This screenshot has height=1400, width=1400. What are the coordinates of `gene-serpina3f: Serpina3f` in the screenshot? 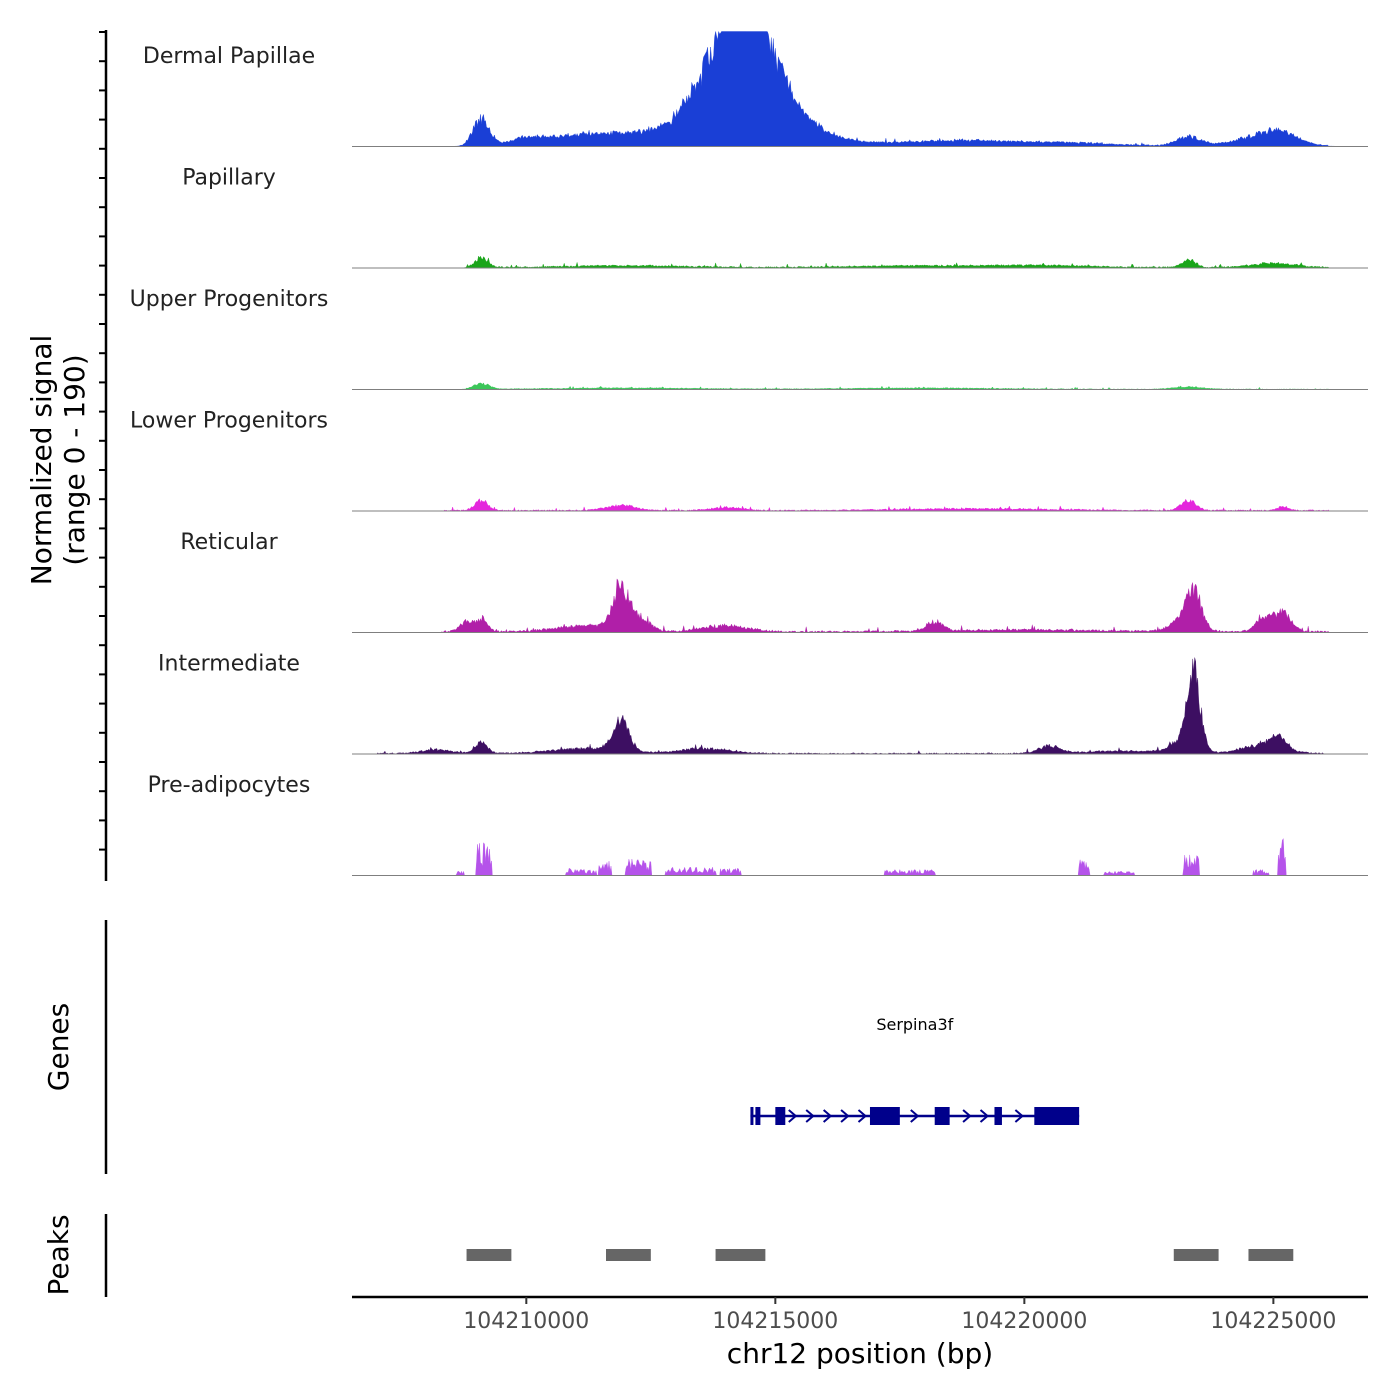 It's located at (915, 1070).